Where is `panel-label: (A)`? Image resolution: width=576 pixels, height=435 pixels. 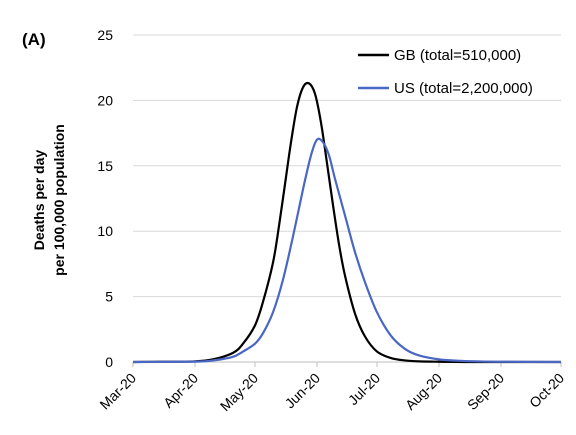 panel-label: (A) is located at coordinates (34, 39).